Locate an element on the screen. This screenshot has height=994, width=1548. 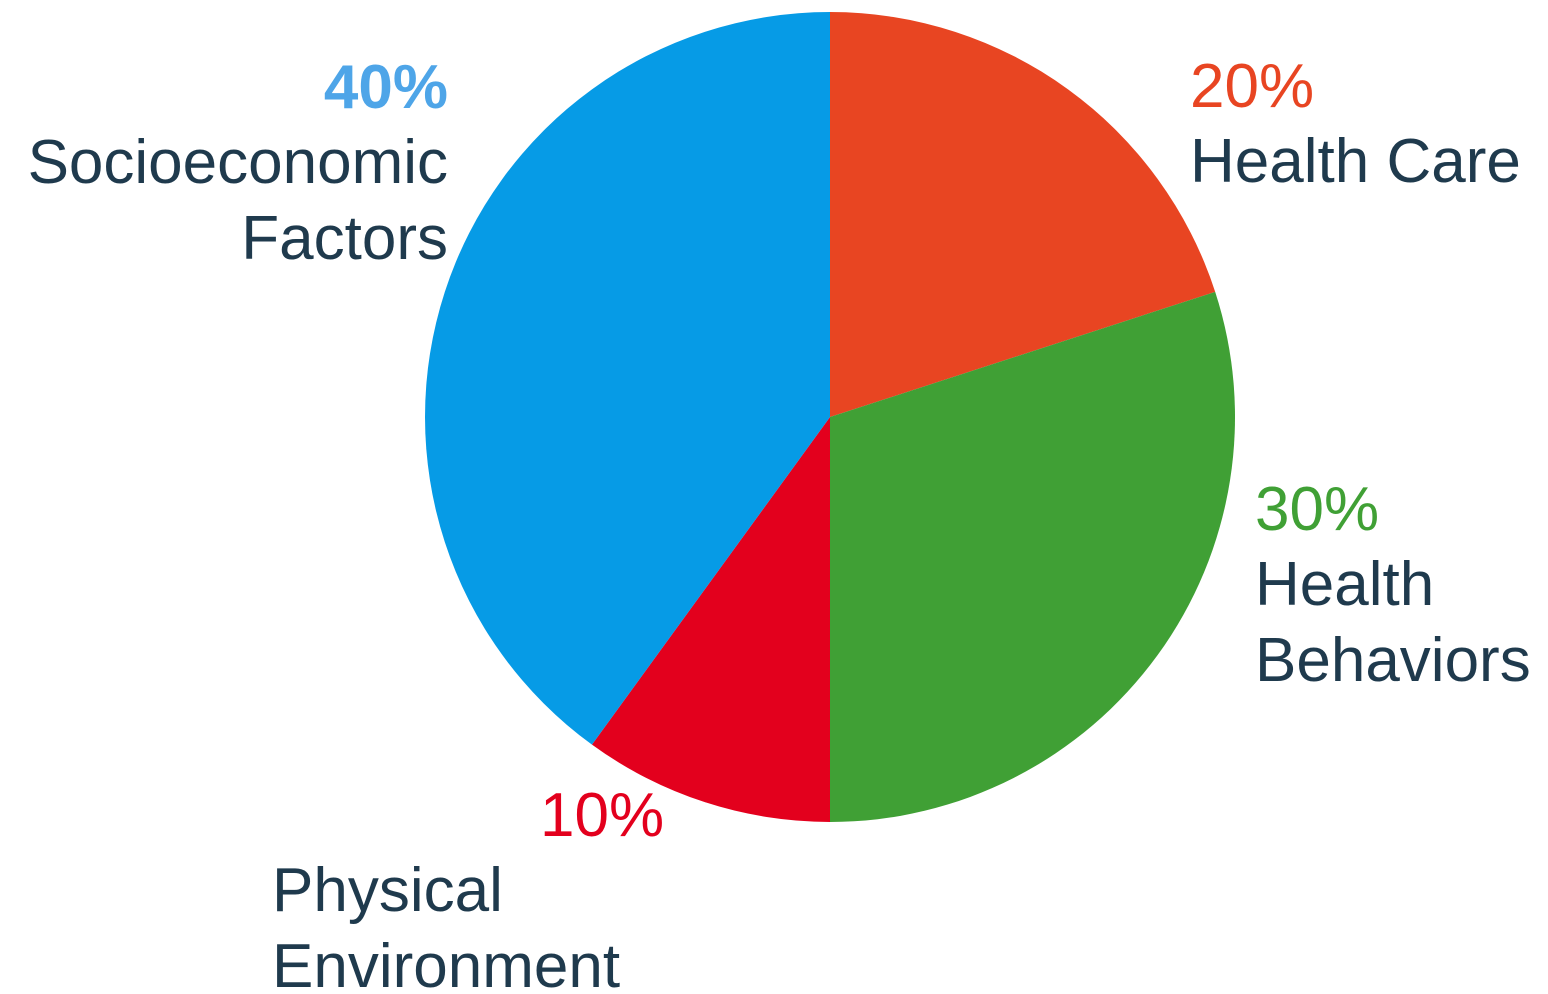
category-label-health-care-line-1: Health Care is located at coordinates (1355, 161).